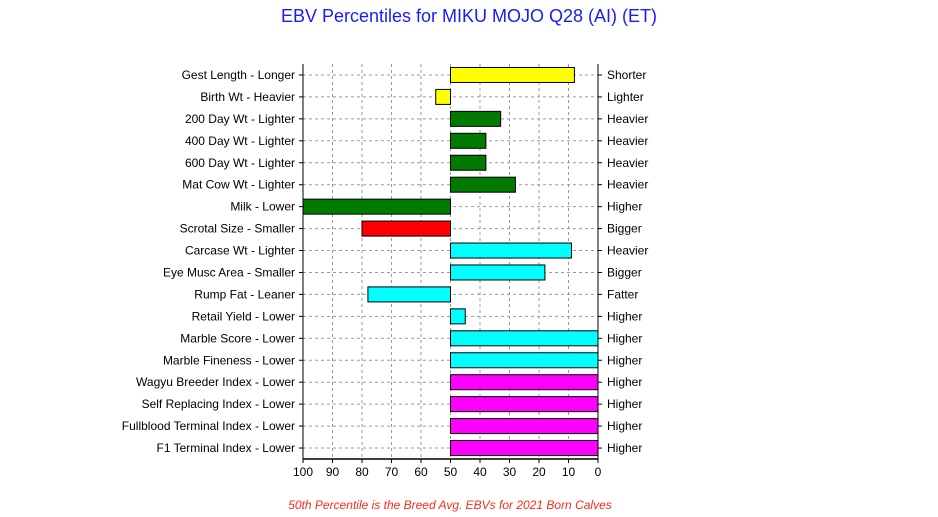 This screenshot has width=938, height=517. Describe the element at coordinates (451, 472) in the screenshot. I see `x-tick-label: 50` at that location.